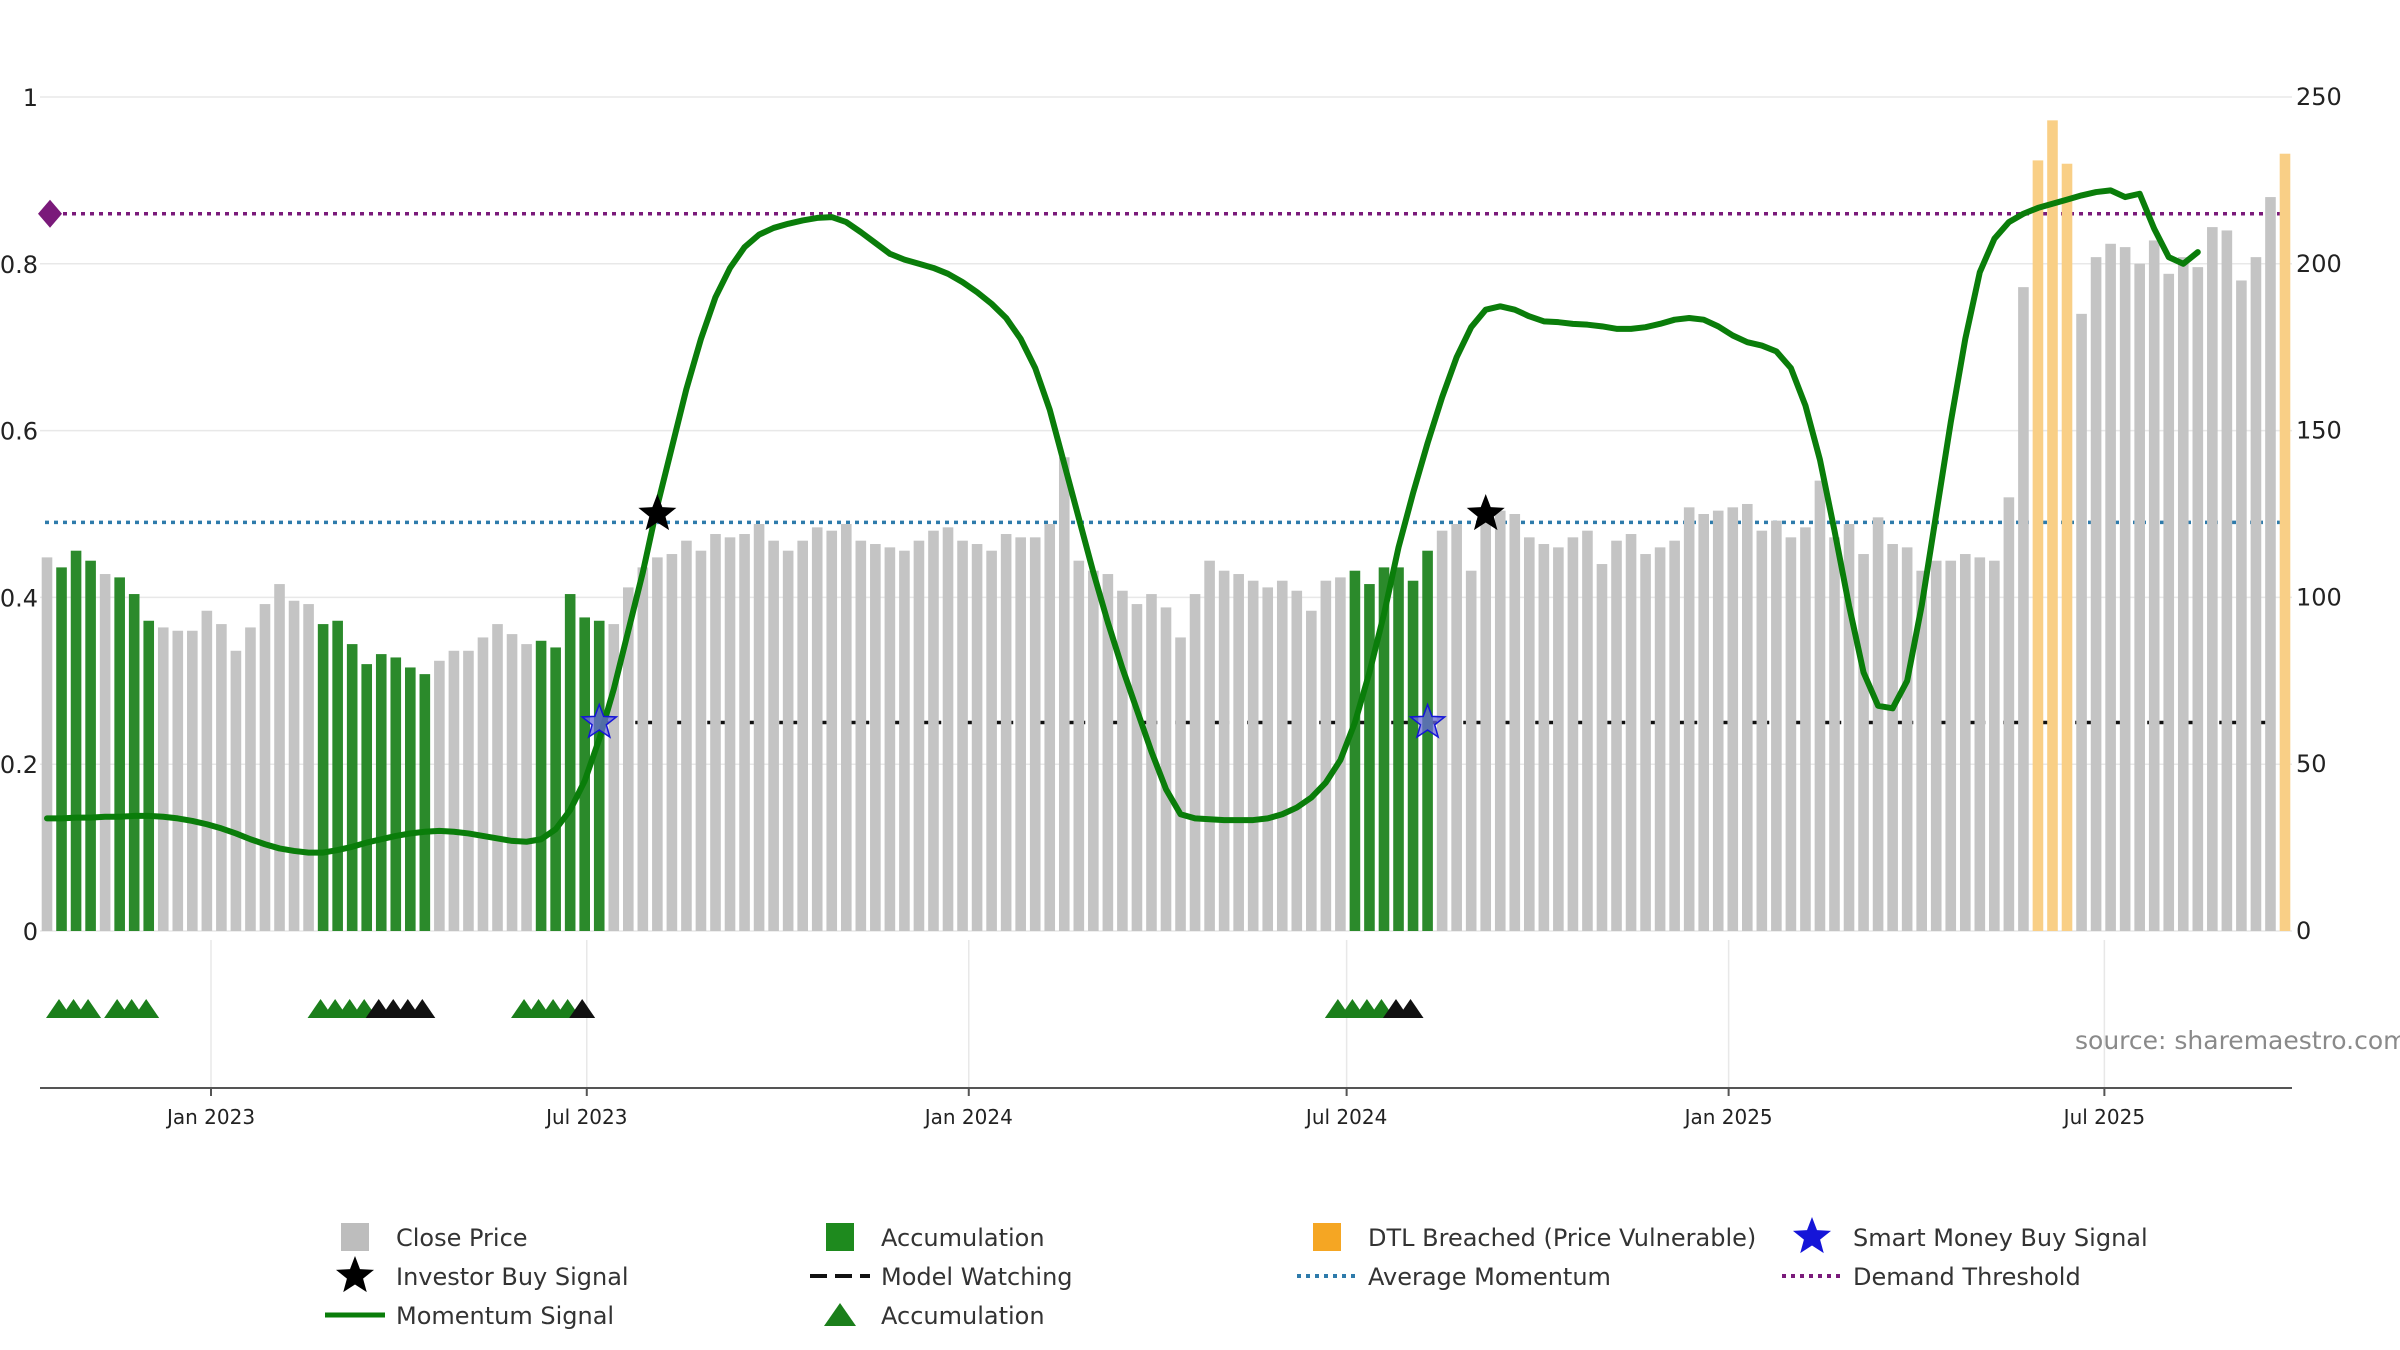  I want to click on left-y-tick-label: 0.2, so click(19, 765).